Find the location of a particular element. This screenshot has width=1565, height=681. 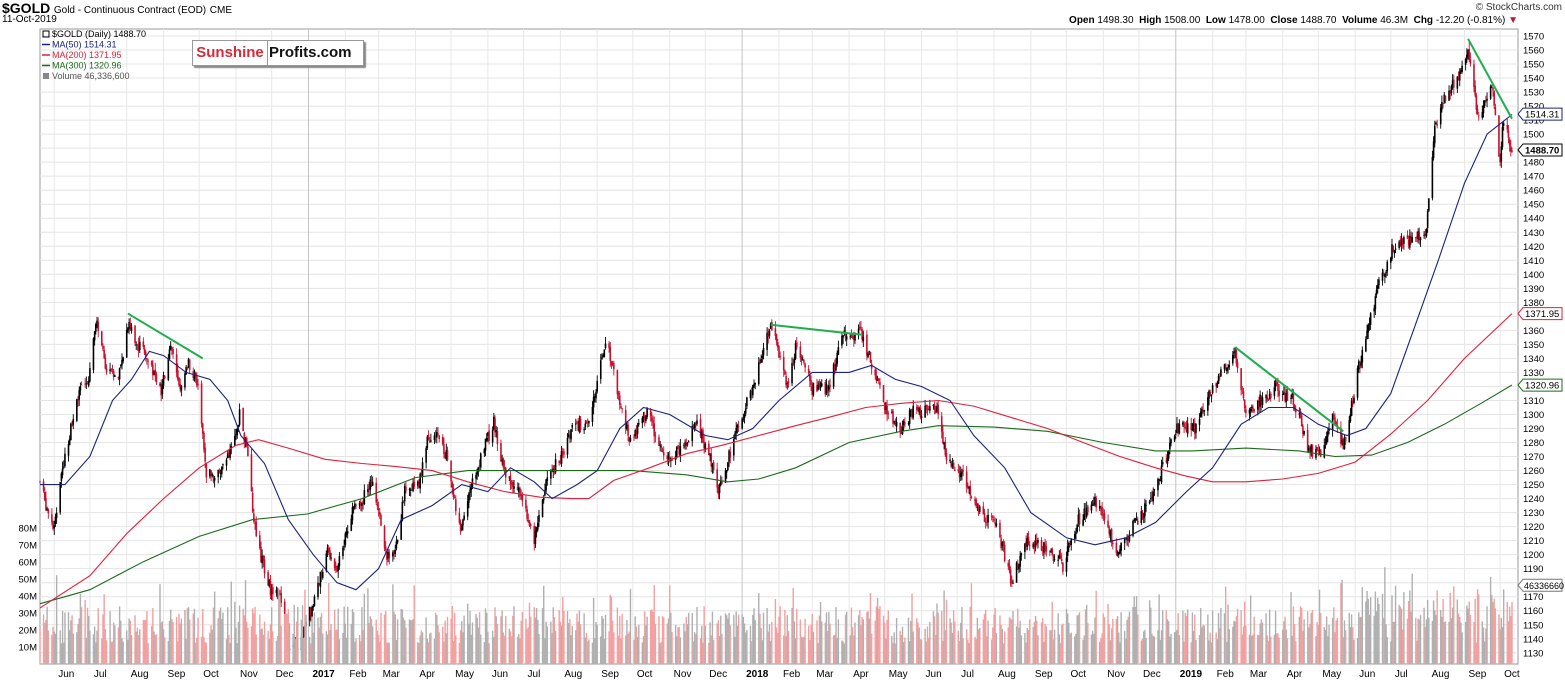

time-tick-label: Oct is located at coordinates (1078, 674).